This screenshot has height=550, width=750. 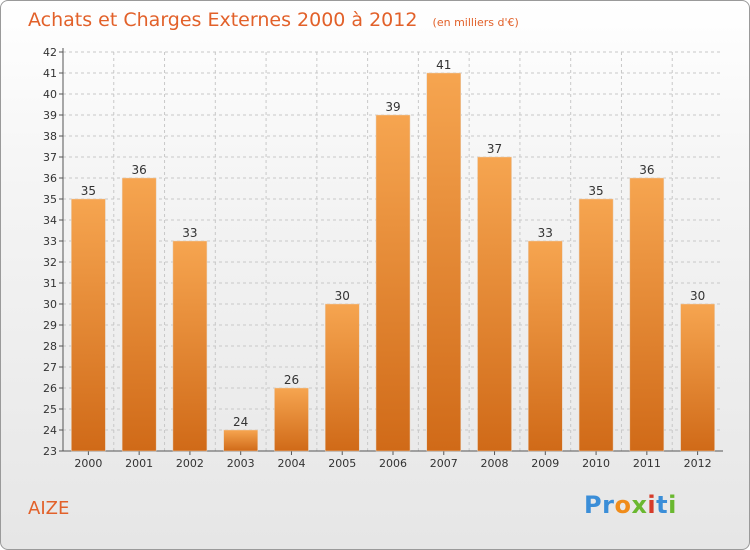 What do you see at coordinates (50, 409) in the screenshot?
I see `y-tick-label: 25` at bounding box center [50, 409].